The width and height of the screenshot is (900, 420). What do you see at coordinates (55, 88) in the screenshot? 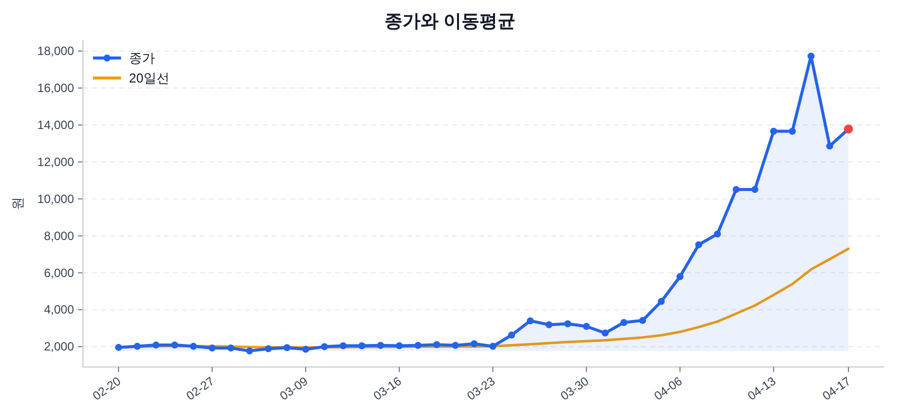
I see `y-tick-label: 16,000` at bounding box center [55, 88].